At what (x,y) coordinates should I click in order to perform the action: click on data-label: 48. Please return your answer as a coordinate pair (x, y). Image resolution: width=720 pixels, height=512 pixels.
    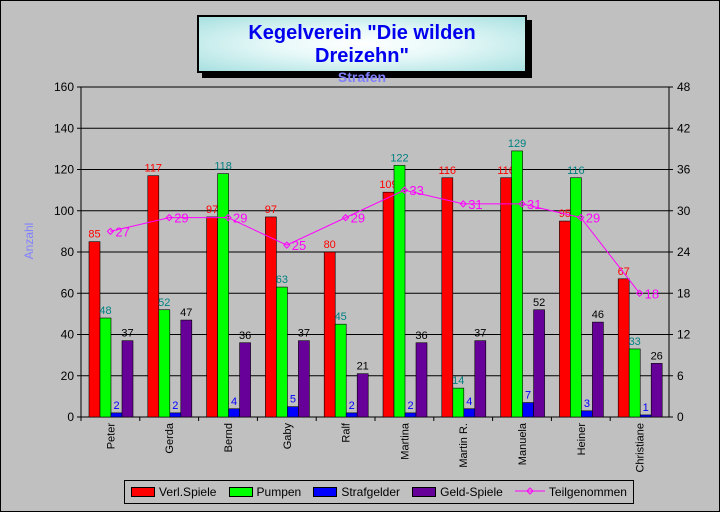
    Looking at the image, I should click on (105, 311).